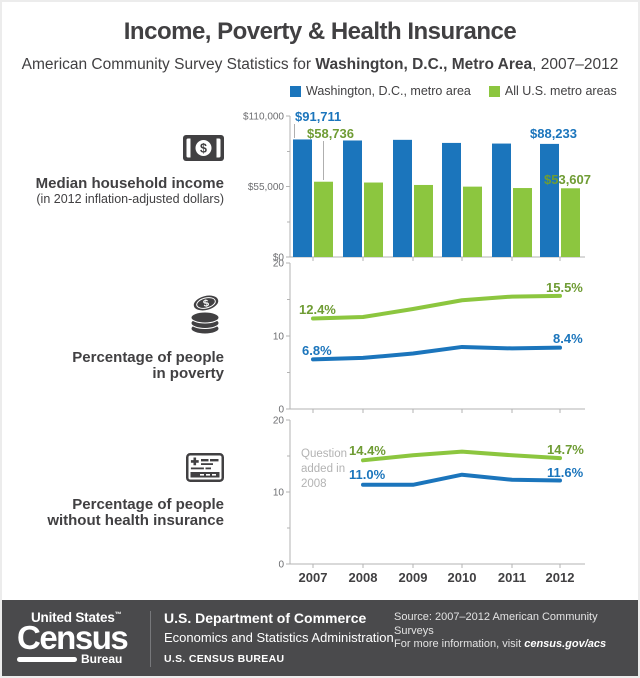 This screenshot has width=640, height=678. Describe the element at coordinates (560, 577) in the screenshot. I see `svg-text: 2012` at that location.